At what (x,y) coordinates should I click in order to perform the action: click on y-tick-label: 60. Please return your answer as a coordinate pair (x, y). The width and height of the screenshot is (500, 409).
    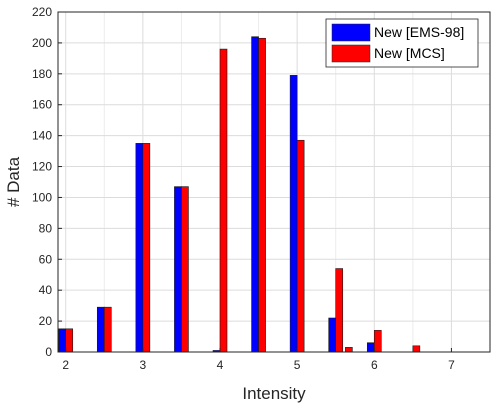
    Looking at the image, I should click on (46, 259).